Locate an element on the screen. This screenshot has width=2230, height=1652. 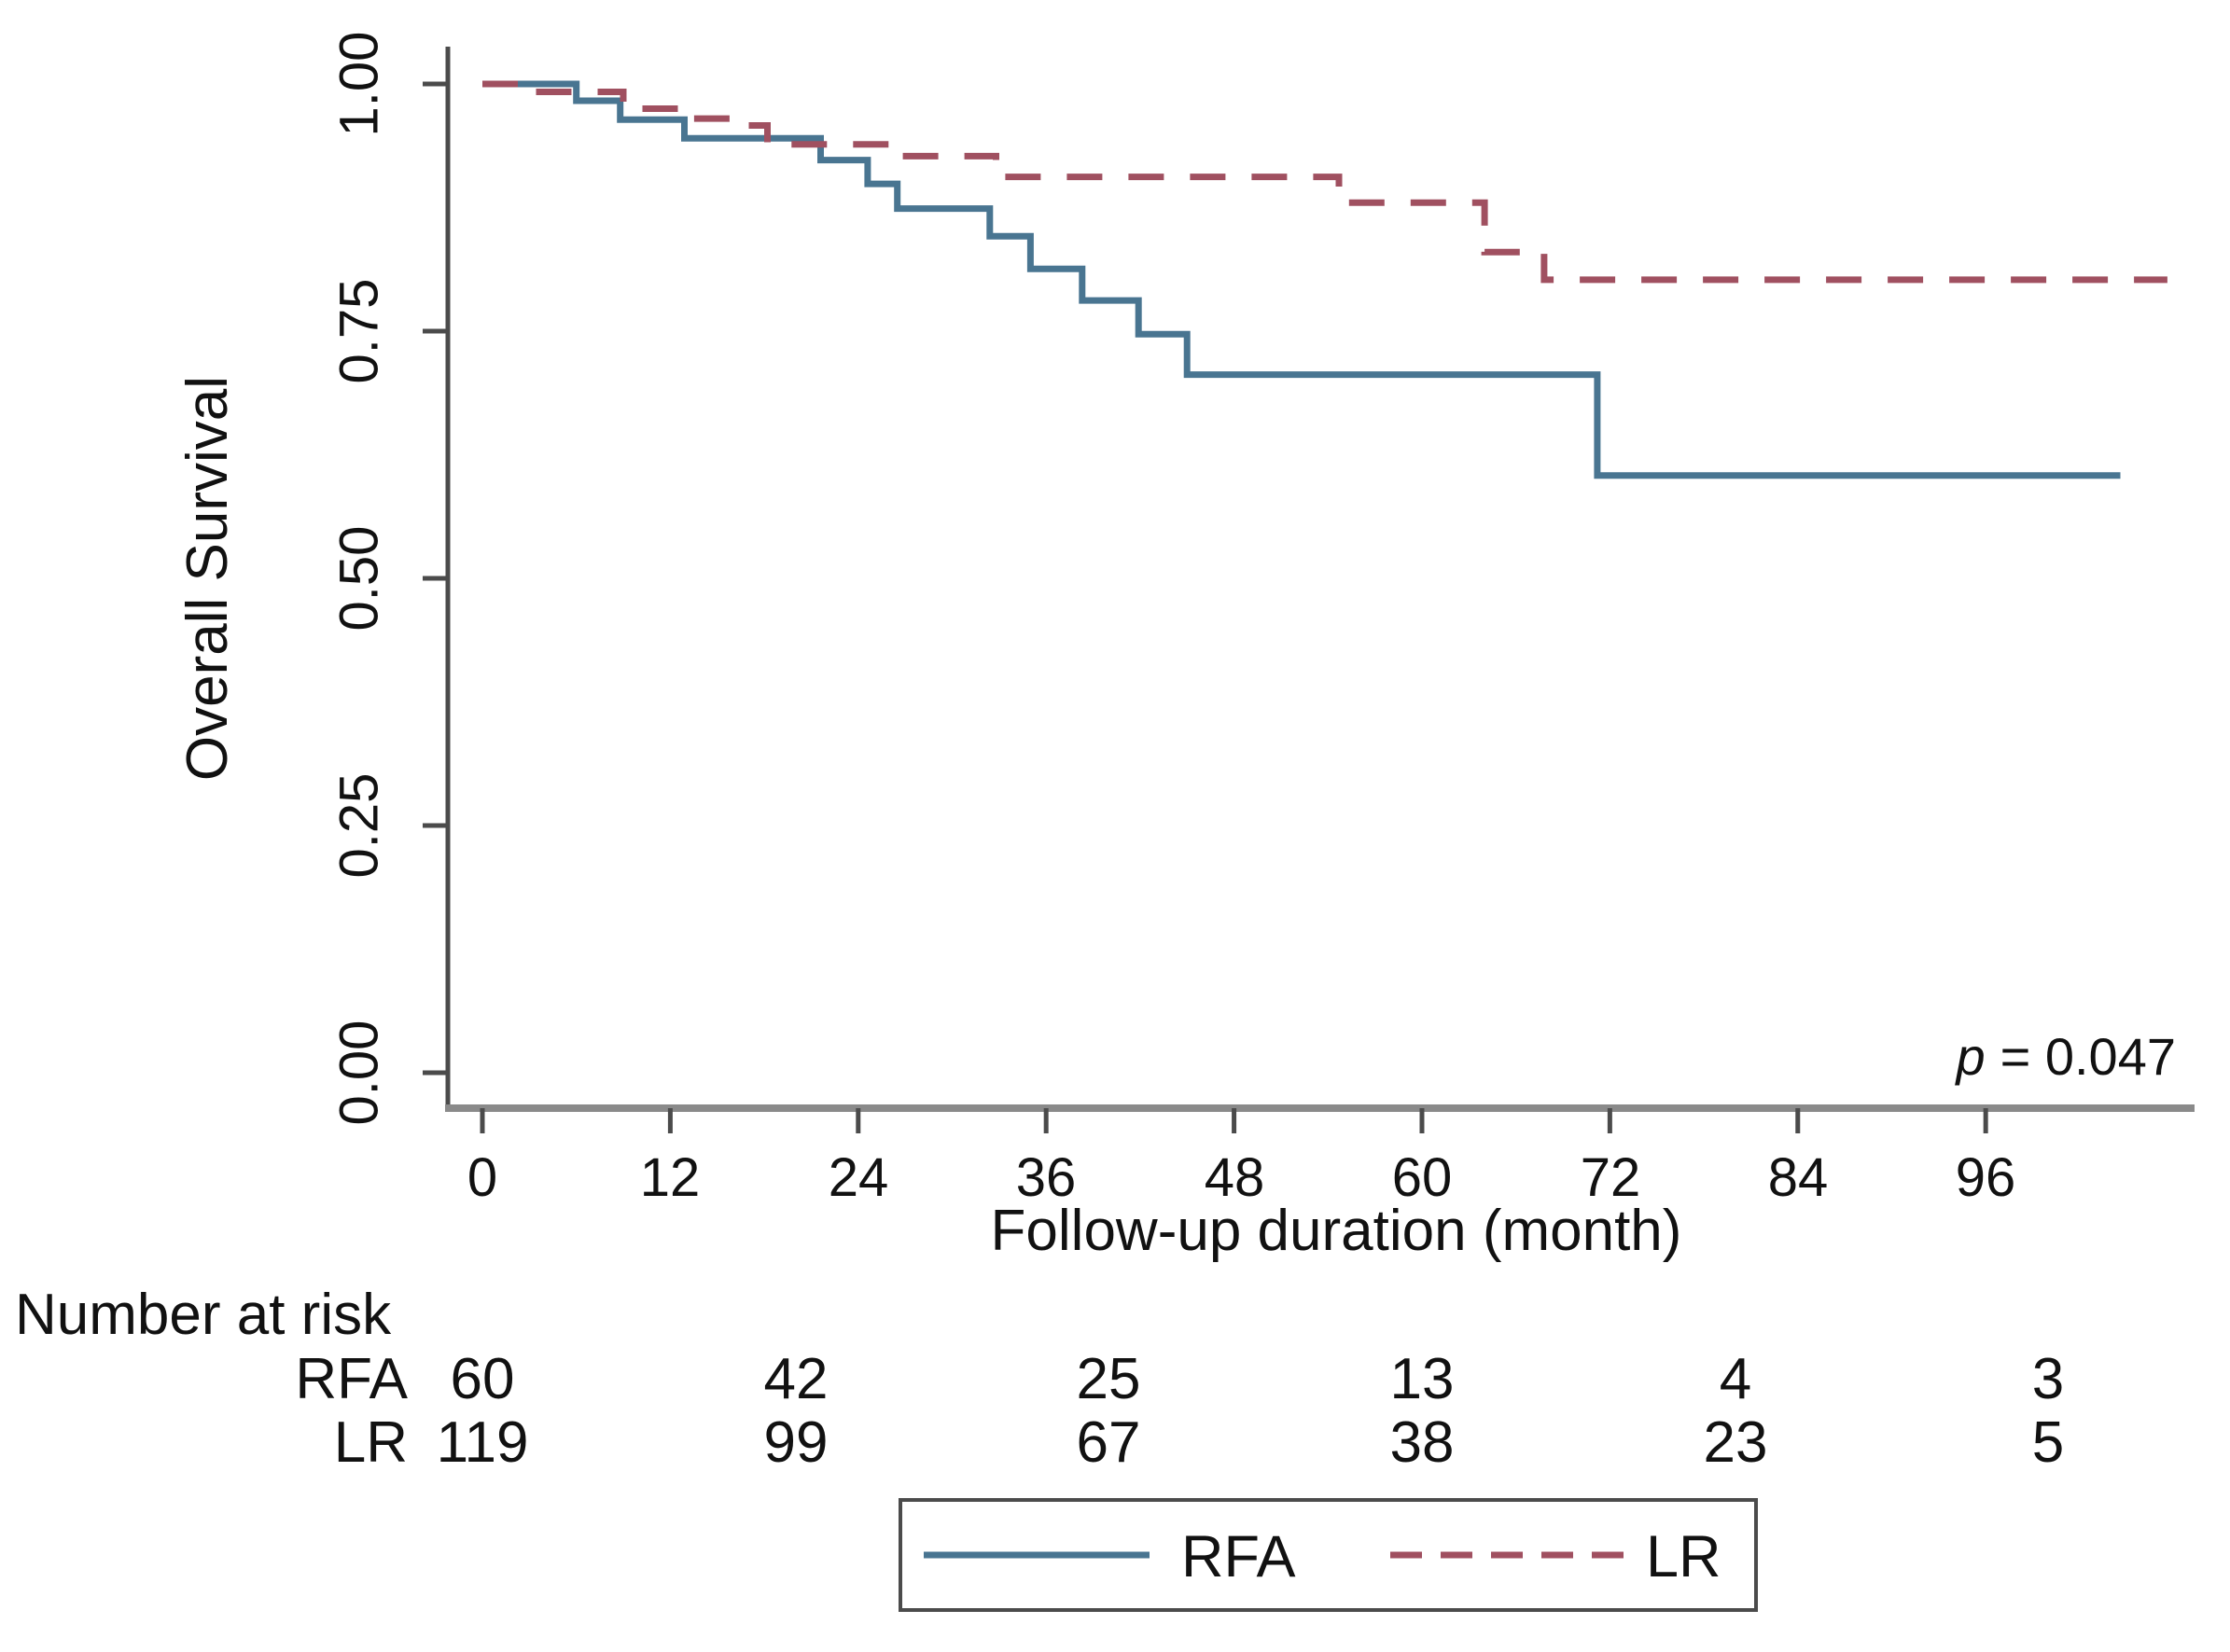
risk-lr-t100: 5 is located at coordinates (2048, 1442).